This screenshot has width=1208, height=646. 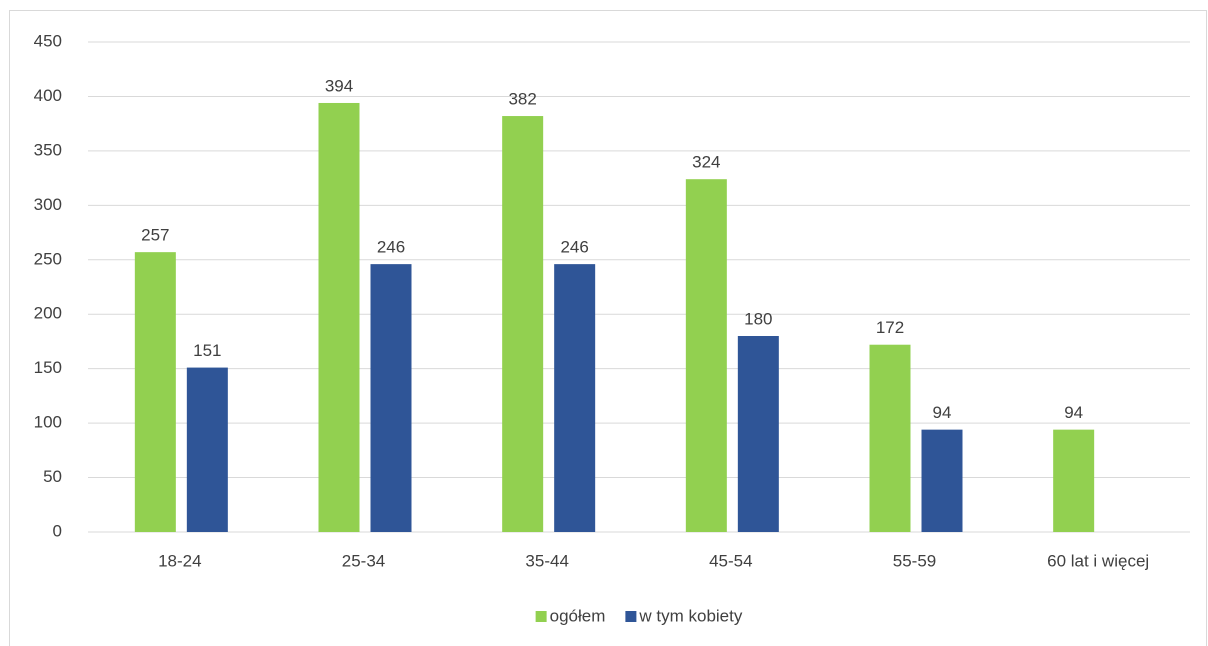 What do you see at coordinates (363, 560) in the screenshot?
I see `x-tick-label: 25-34` at bounding box center [363, 560].